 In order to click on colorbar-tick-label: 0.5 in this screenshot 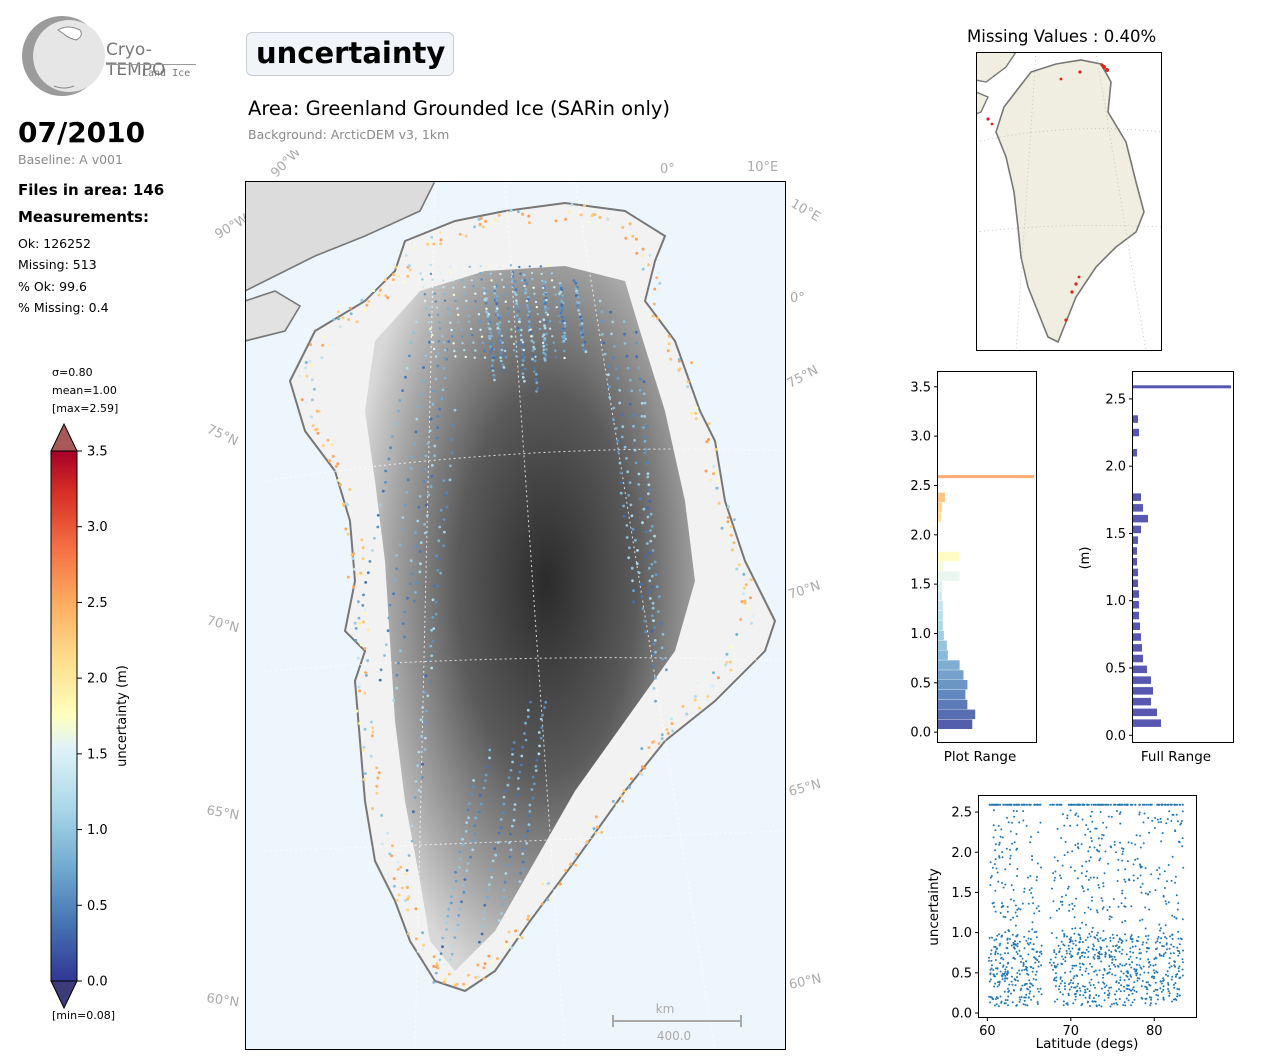, I will do `click(97, 906)`.